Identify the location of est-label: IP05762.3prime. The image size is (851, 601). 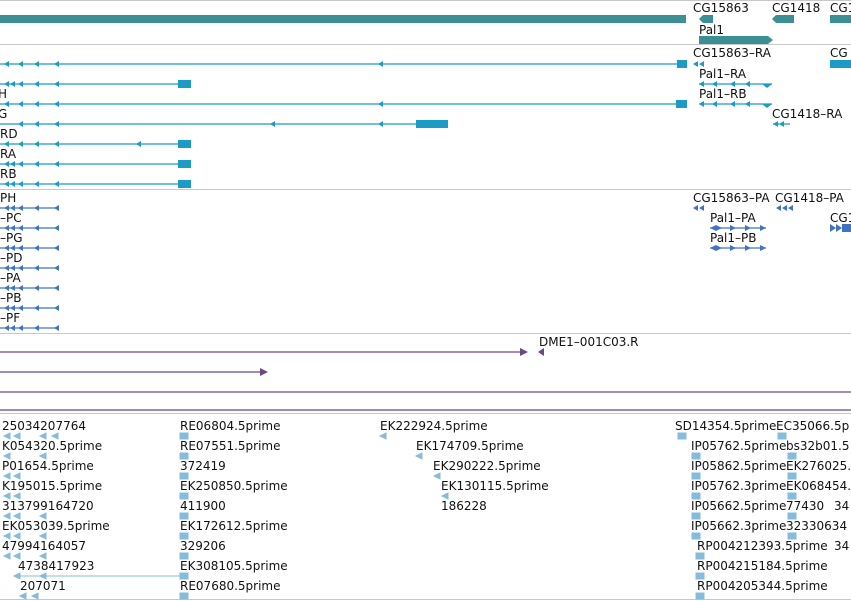
(739, 486).